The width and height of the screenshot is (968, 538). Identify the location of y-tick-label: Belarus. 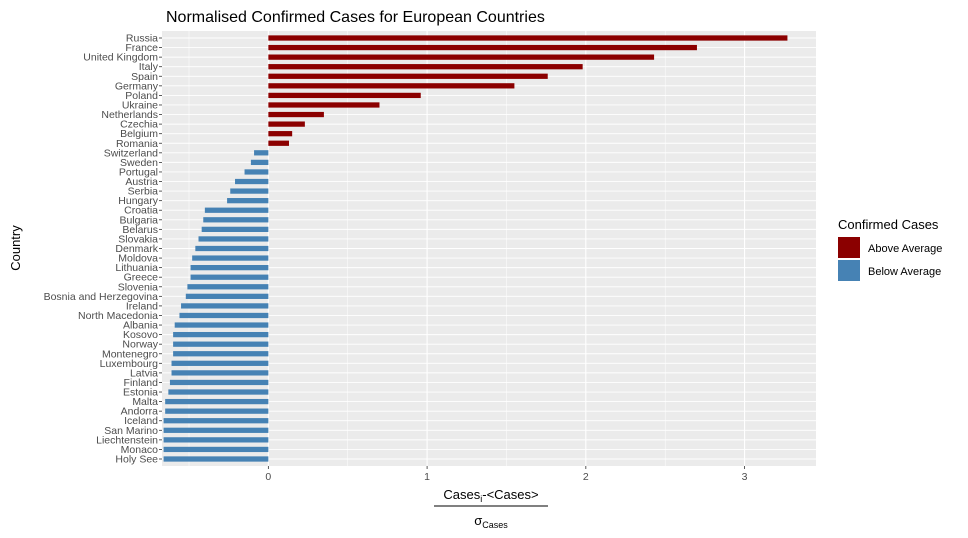
(140, 230).